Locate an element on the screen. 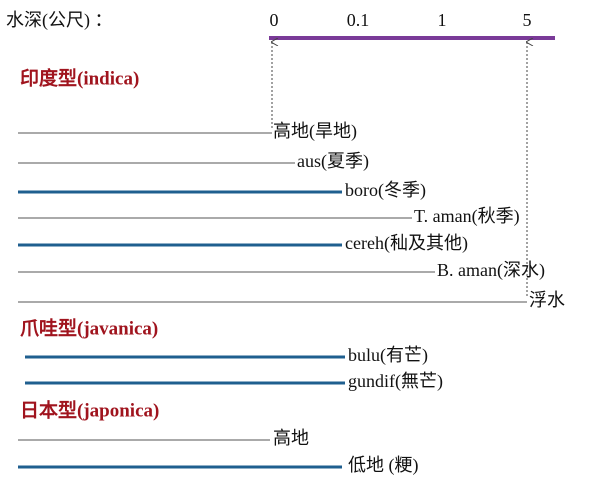  row-label: 浮水 is located at coordinates (547, 300).